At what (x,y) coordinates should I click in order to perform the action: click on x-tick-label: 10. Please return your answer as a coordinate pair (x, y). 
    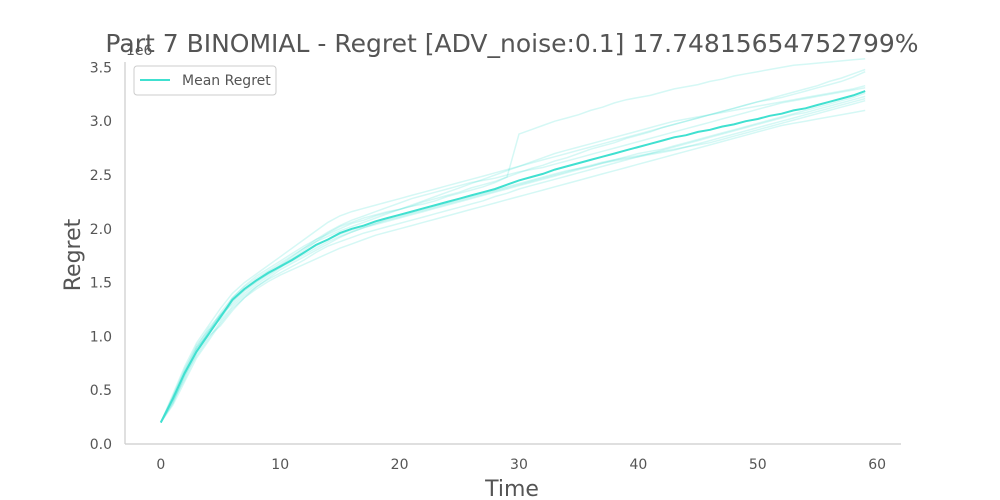
    Looking at the image, I should click on (280, 465).